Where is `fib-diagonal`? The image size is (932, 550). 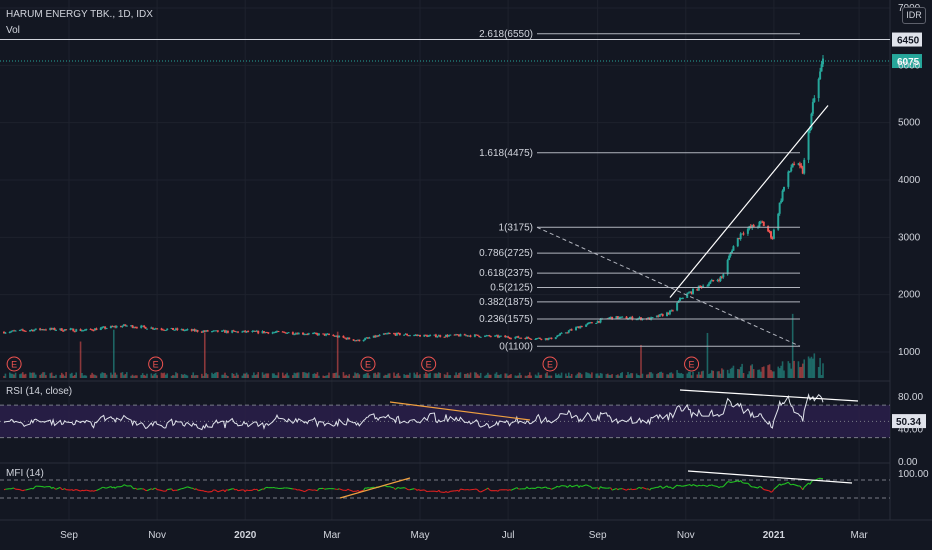 fib-diagonal is located at coordinates (668, 286).